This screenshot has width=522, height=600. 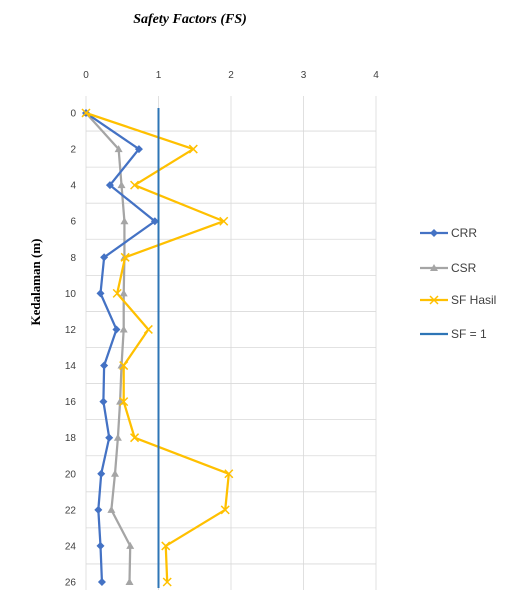 I want to click on legend-entry-sf-1: SF = 1, so click(x=453, y=334).